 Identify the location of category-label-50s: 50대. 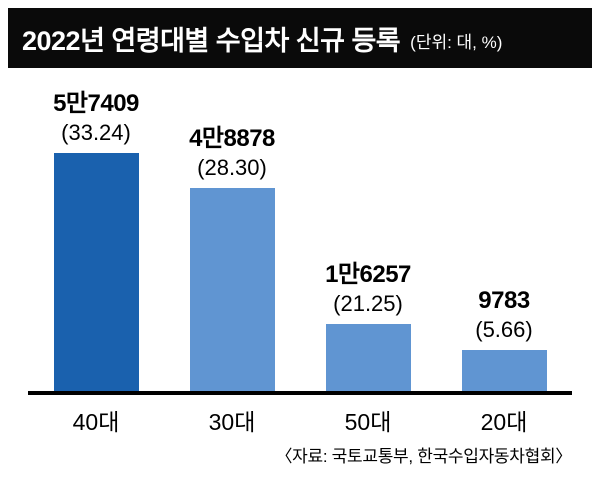
(368, 422).